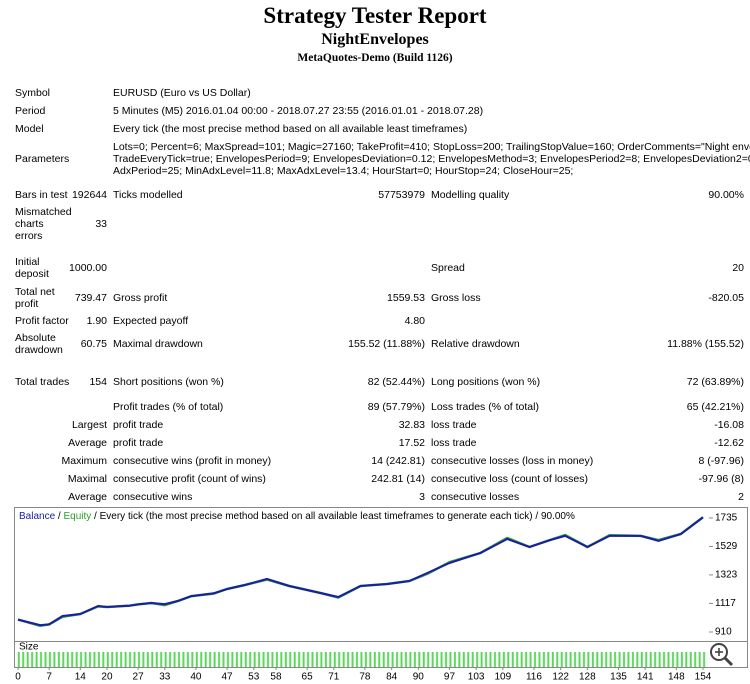  Describe the element at coordinates (396, 382) in the screenshot. I see `value-cell: 82 (52.44%)` at that location.